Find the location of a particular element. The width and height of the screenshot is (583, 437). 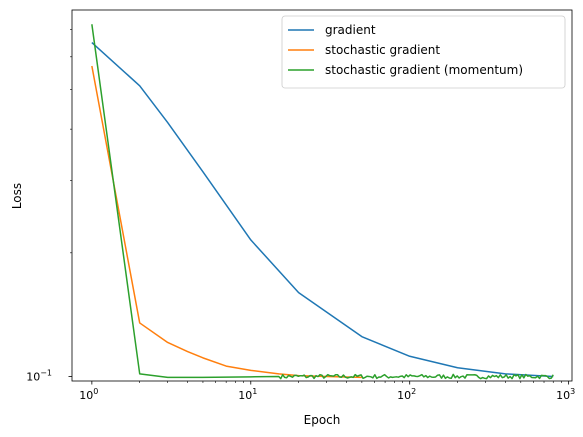

x-tick-label: 10³ is located at coordinates (565, 394).